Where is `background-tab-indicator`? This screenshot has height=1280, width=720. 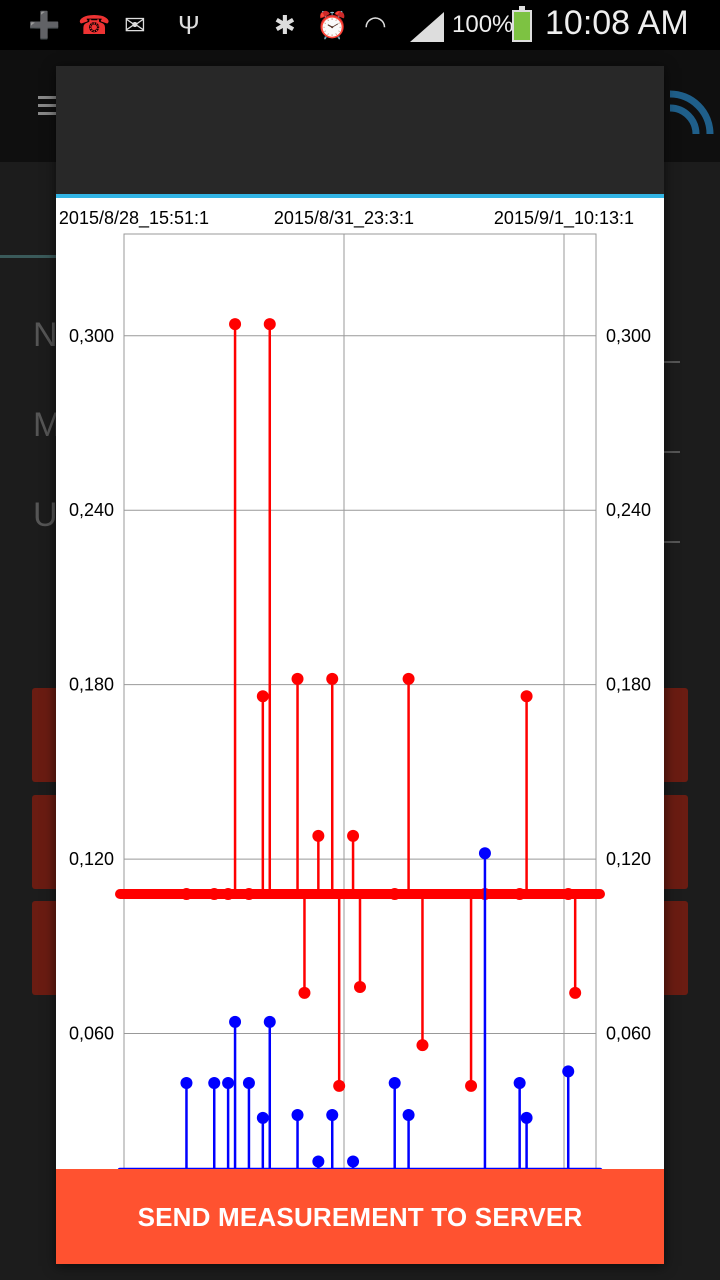 background-tab-indicator is located at coordinates (28, 256).